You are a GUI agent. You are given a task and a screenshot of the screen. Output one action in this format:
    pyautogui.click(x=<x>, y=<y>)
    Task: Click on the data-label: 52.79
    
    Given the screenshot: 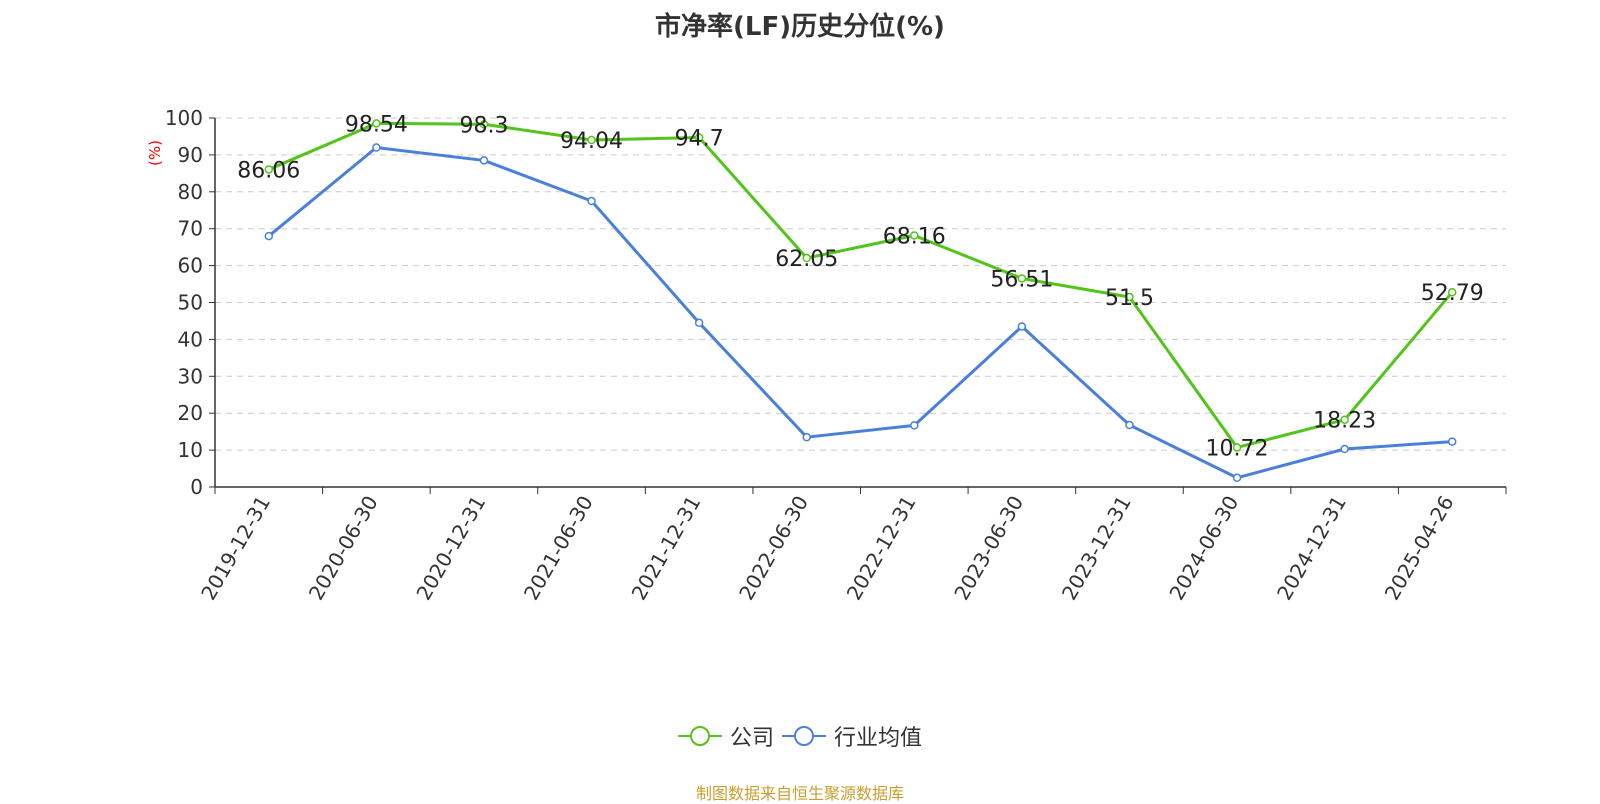 What is the action you would take?
    pyautogui.click(x=1452, y=293)
    